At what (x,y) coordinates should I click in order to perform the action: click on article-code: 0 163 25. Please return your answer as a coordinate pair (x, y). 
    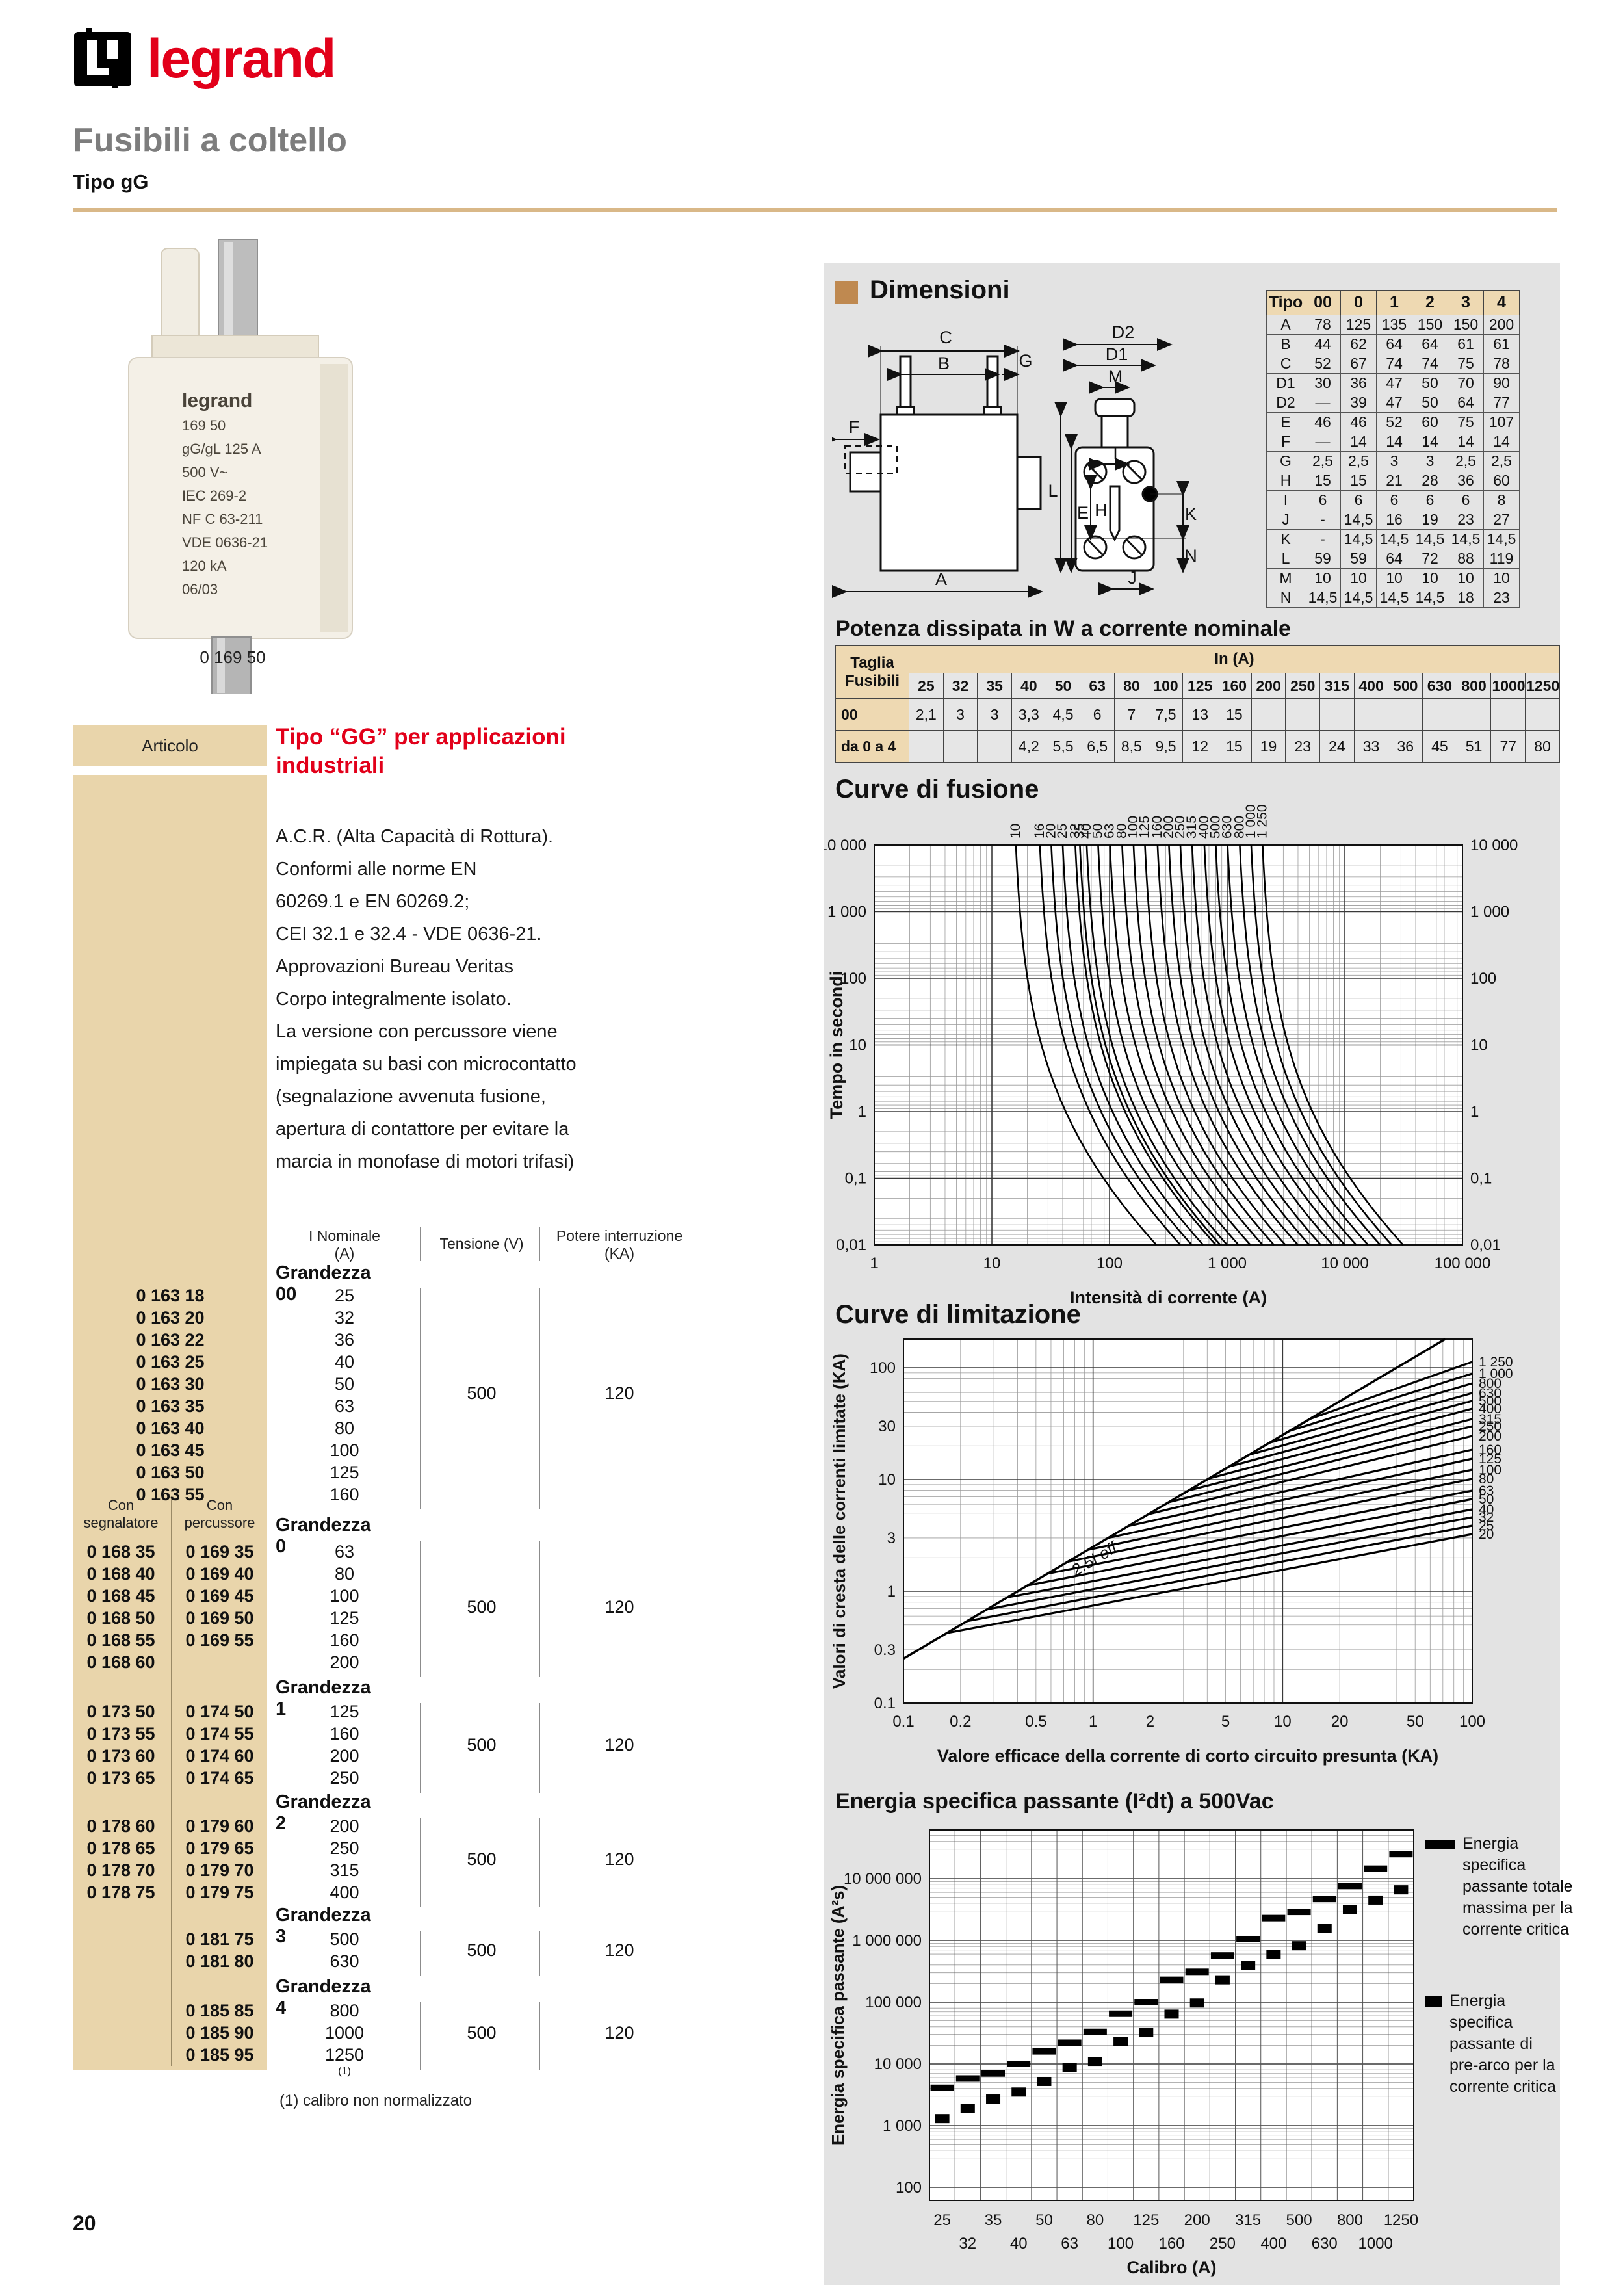
    Looking at the image, I should click on (170, 1362).